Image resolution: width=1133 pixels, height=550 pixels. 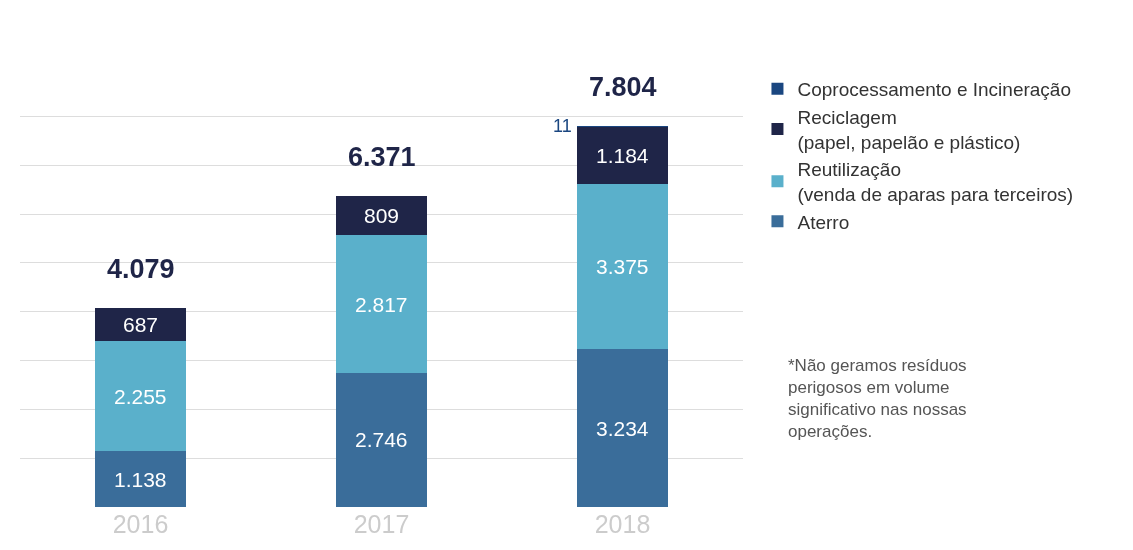 I want to click on legend-label: Reutilização (venda de aparas para terceiros), so click(x=935, y=182).